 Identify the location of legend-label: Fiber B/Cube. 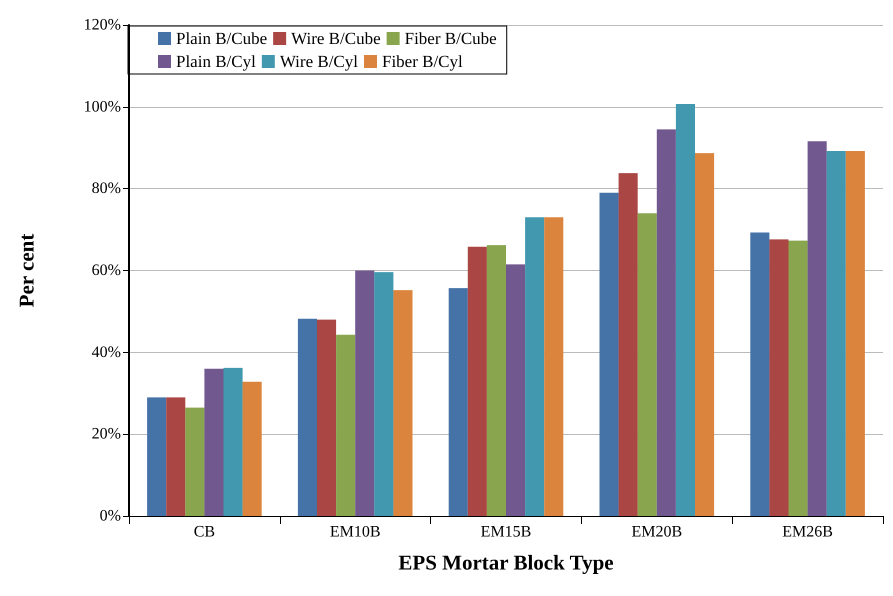
(450, 38).